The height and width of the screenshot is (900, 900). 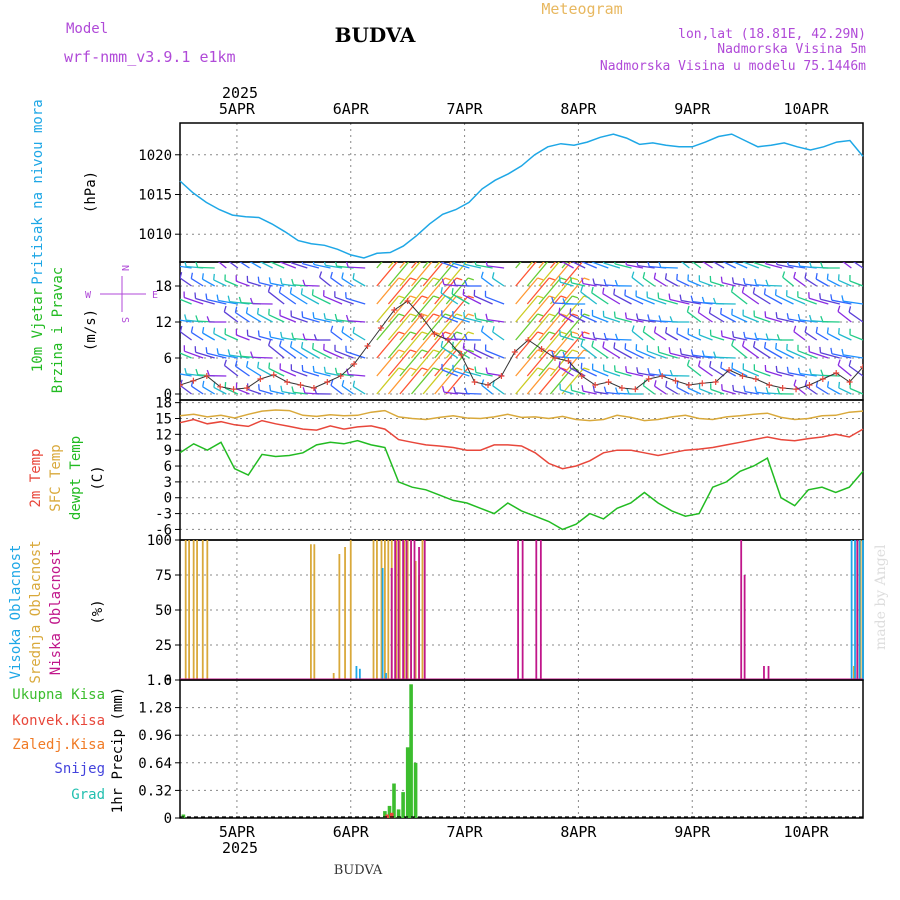 What do you see at coordinates (524, 832) in the screenshot?
I see `bottom-date-axis: 5APR 6APR 7APR 8APR 9APR 10APR` at bounding box center [524, 832].